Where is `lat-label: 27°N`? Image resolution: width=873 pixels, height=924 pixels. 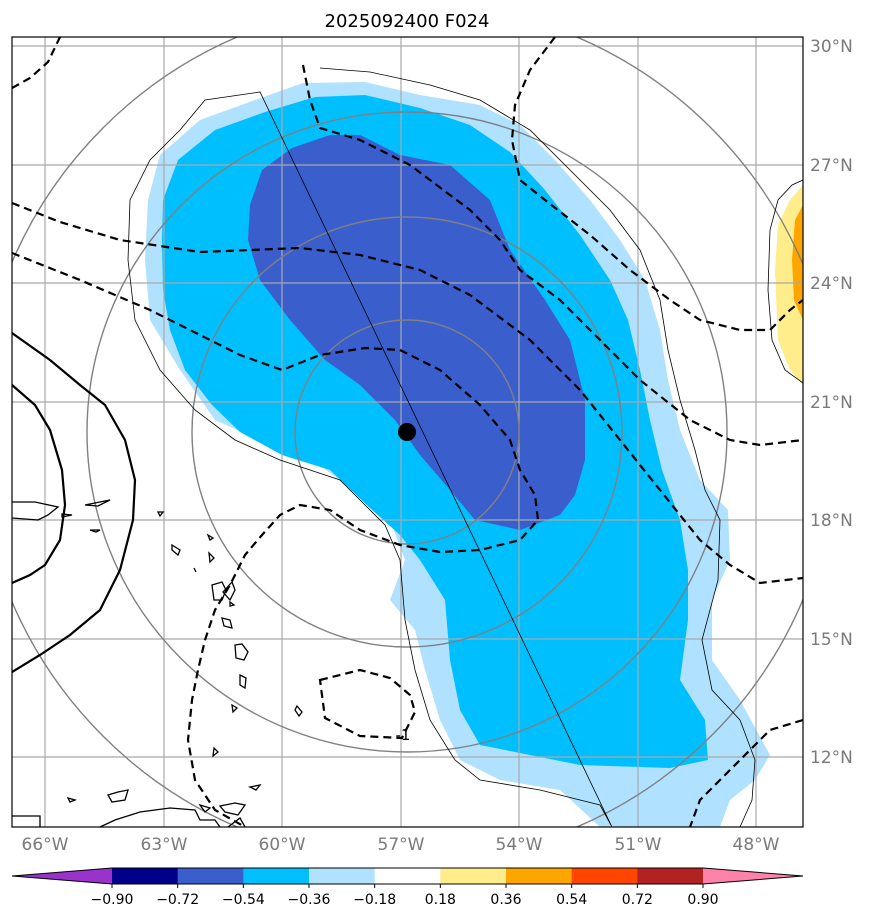 lat-label: 27°N is located at coordinates (831, 166).